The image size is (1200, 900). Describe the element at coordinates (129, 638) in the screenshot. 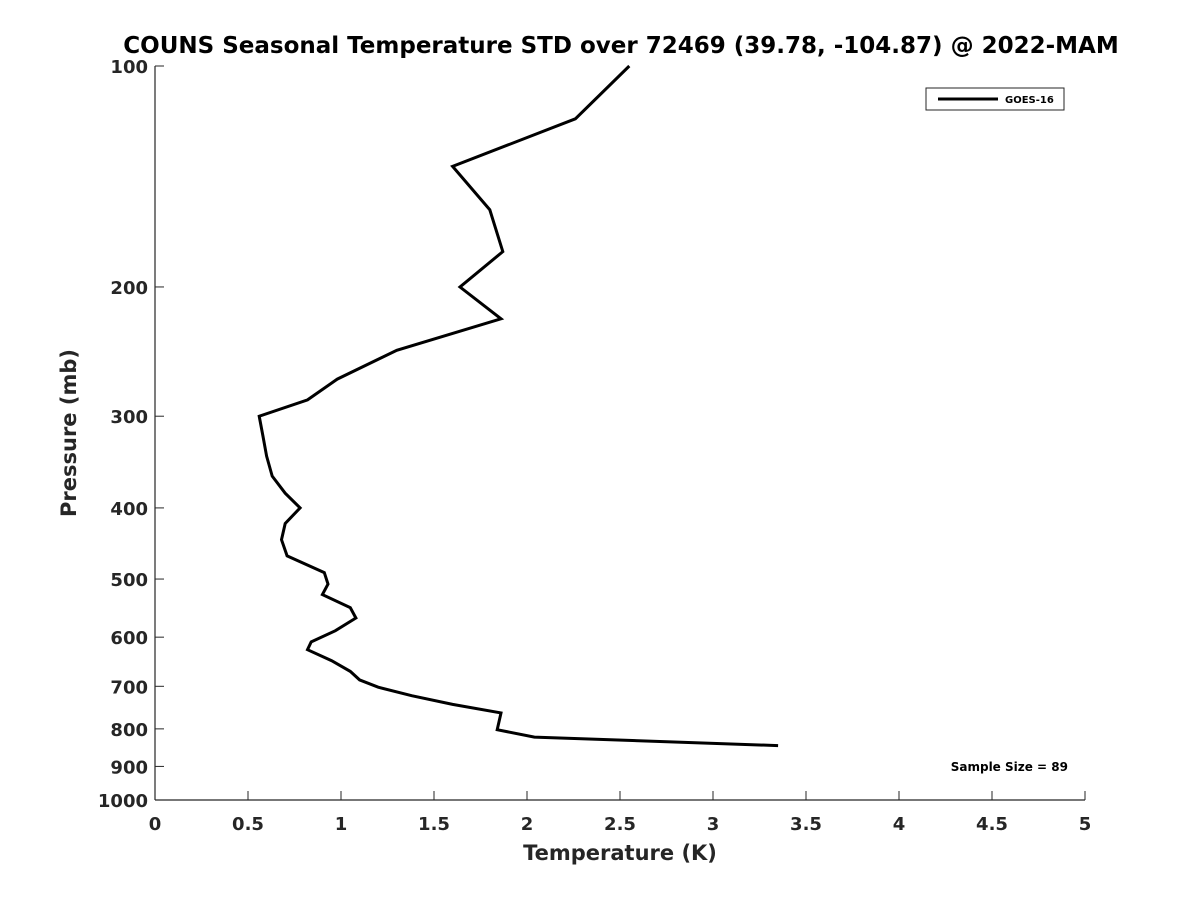

I see `y-tick-label: 600` at that location.